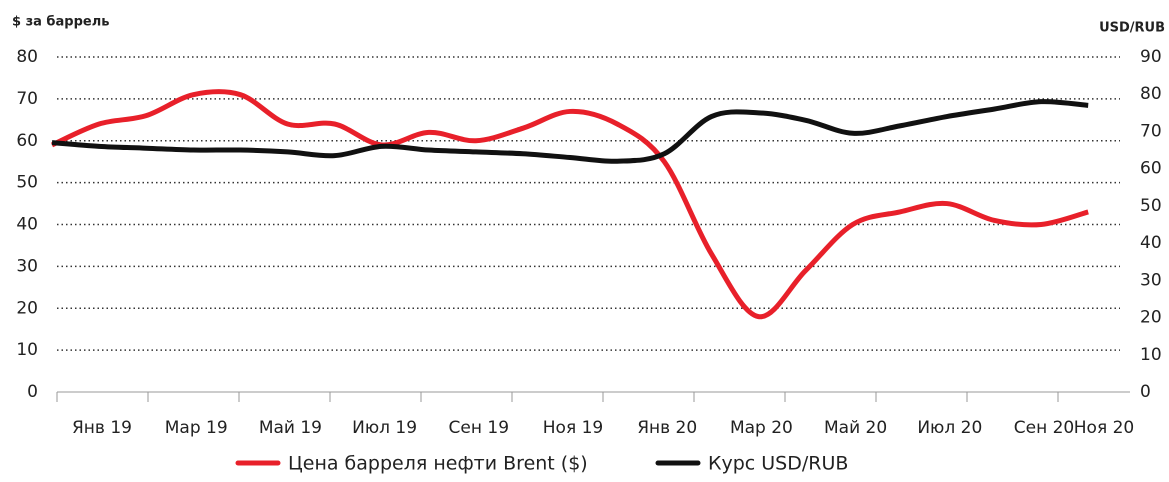 The height and width of the screenshot is (482, 1169). I want to click on y-tick-label: 0, so click(32, 392).